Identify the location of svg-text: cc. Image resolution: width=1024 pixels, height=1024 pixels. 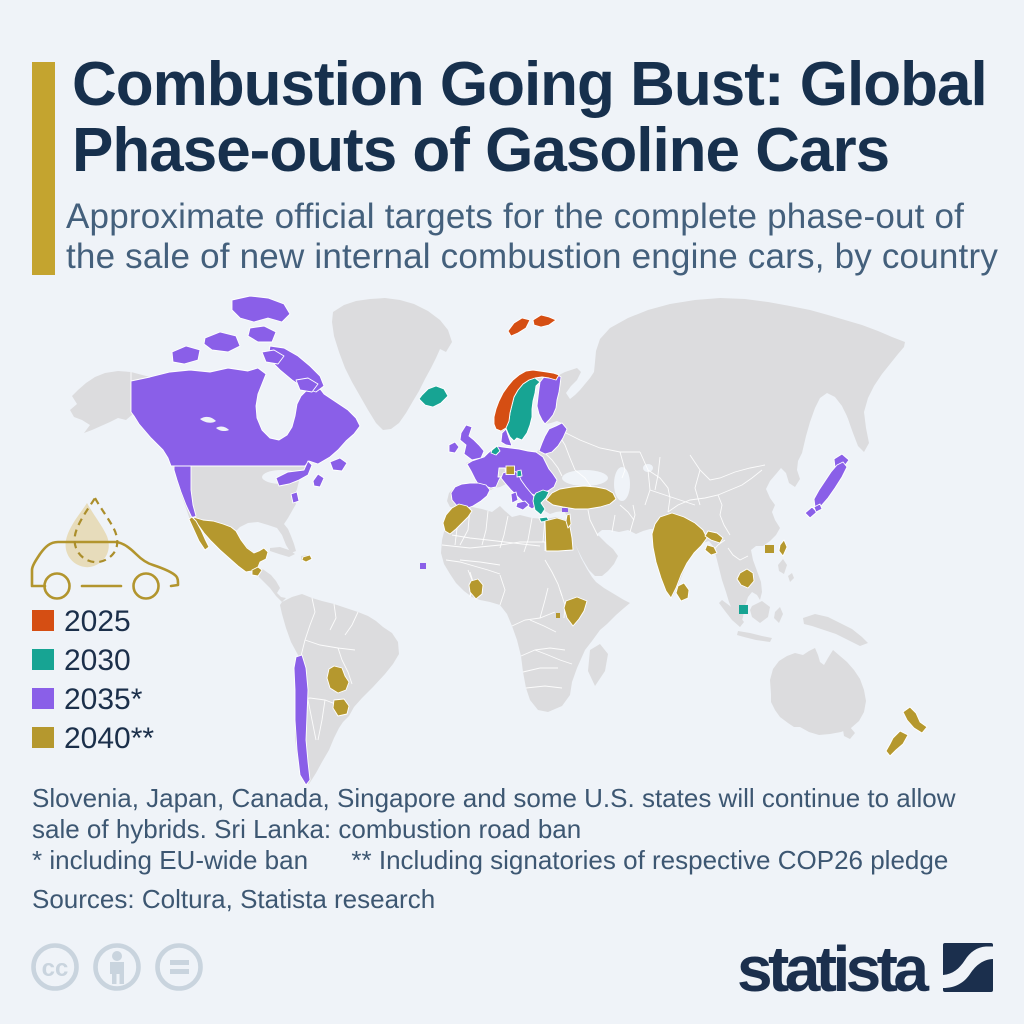
(55, 968).